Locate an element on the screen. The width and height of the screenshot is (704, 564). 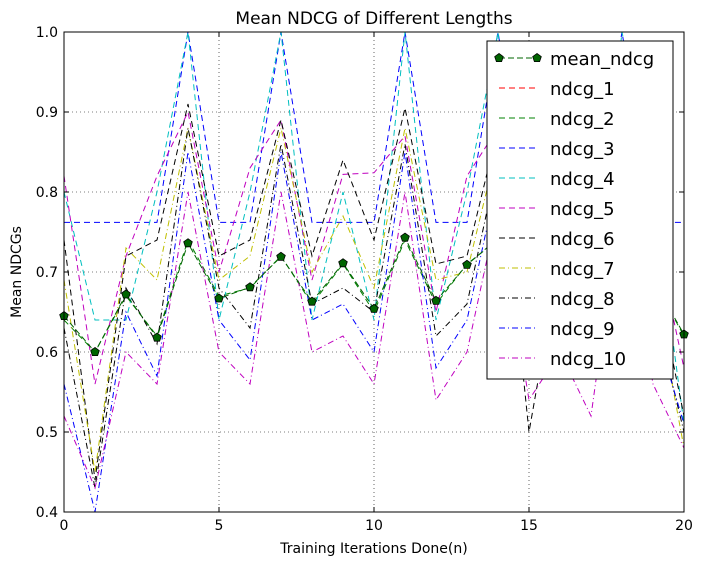
y-tick-label: 0.6 is located at coordinates (47, 353).